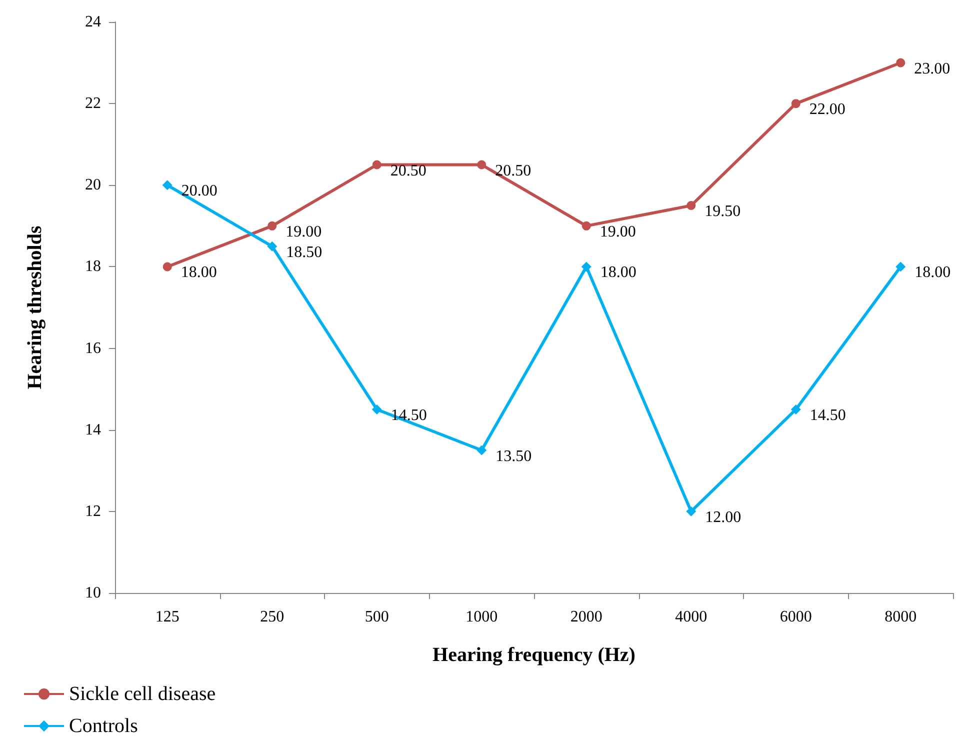 The height and width of the screenshot is (751, 977). Describe the element at coordinates (304, 252) in the screenshot. I see `data-label: 18.50` at that location.